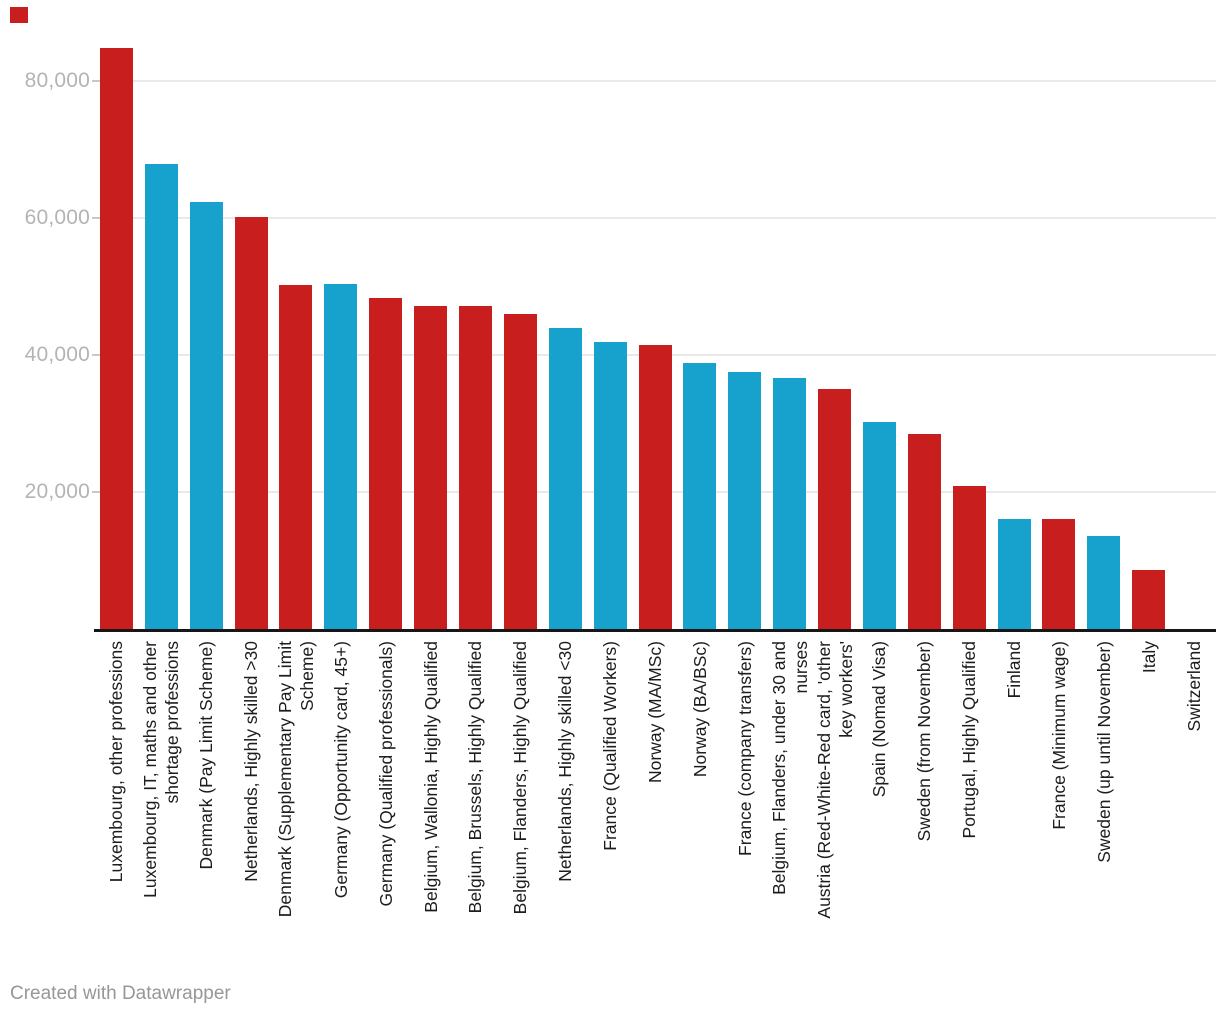  I want to click on x-axis-label-16-line-2: nurses, so click(800, 667).